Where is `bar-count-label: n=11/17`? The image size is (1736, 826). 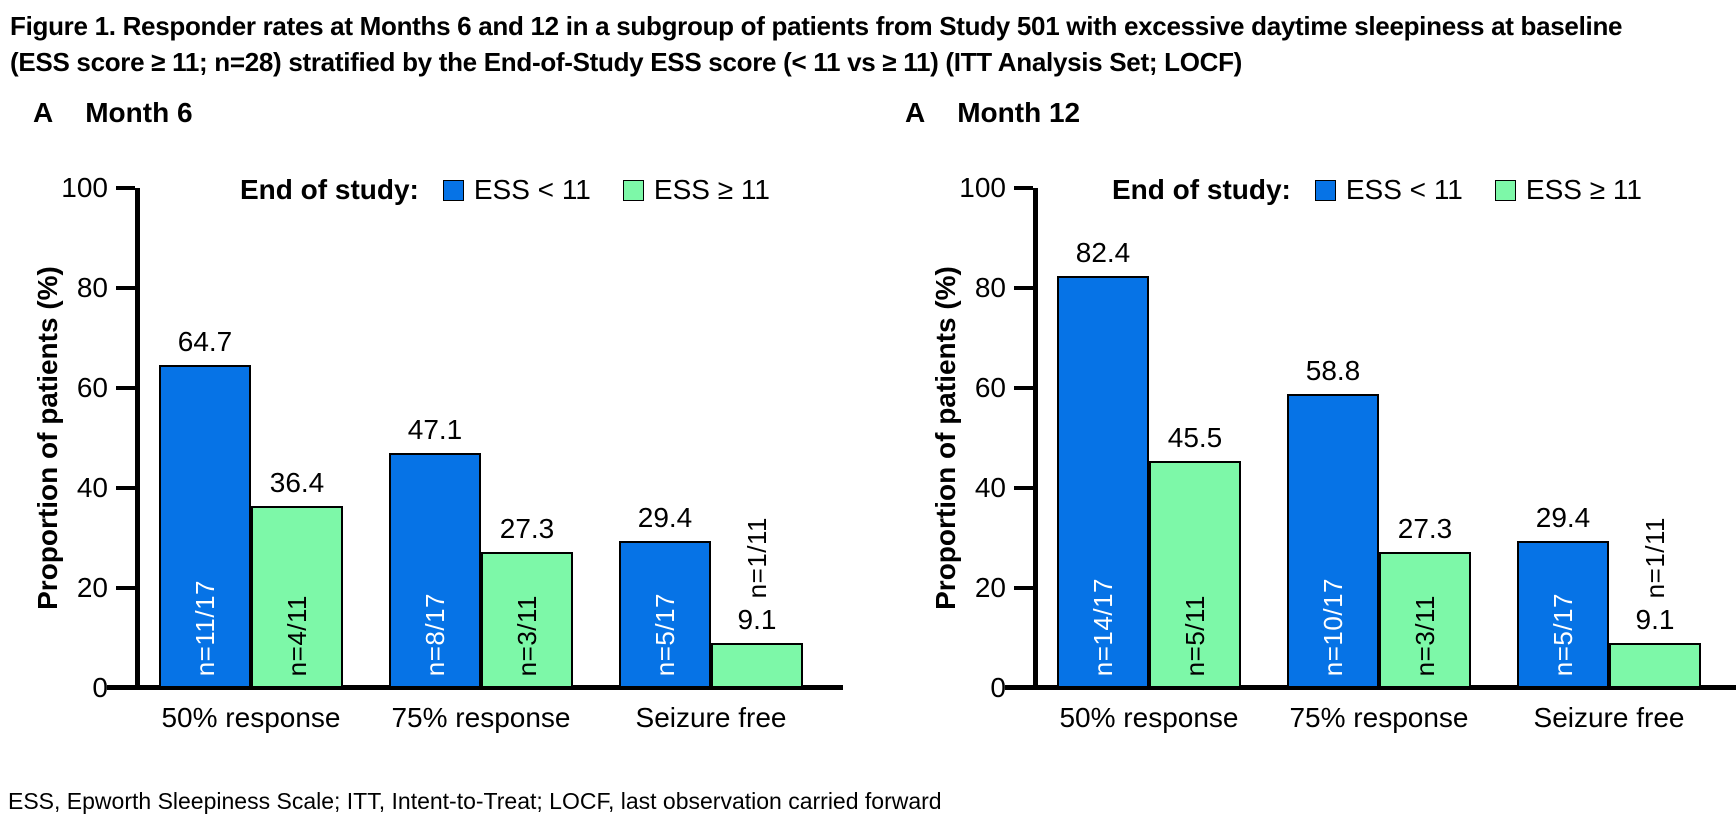
bar-count-label: n=11/17 is located at coordinates (205, 628).